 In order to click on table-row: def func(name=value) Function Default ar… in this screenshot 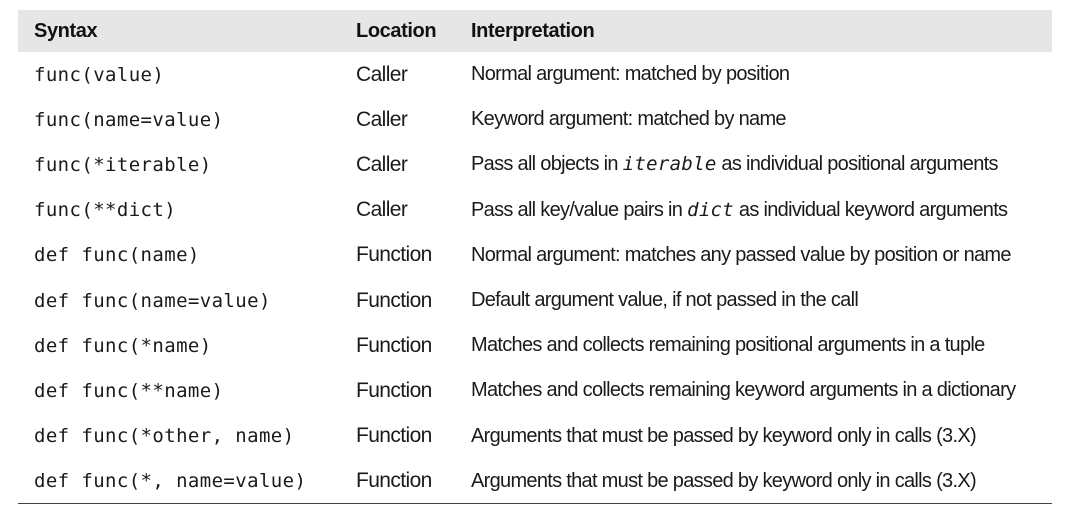, I will do `click(535, 300)`.